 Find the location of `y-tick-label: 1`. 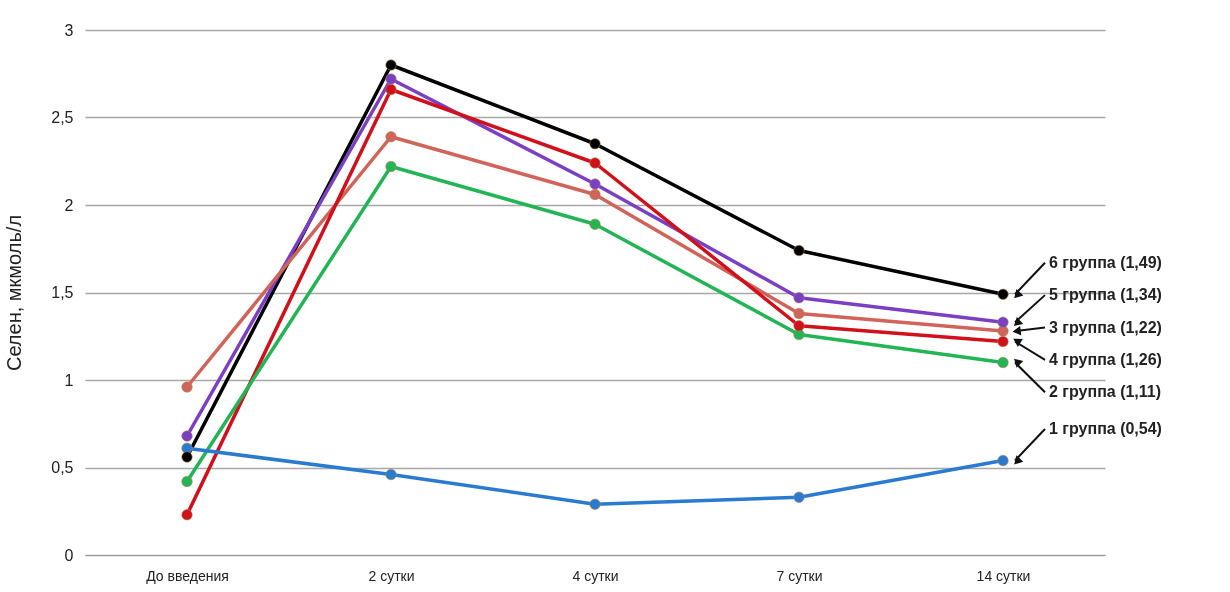

y-tick-label: 1 is located at coordinates (69, 380).